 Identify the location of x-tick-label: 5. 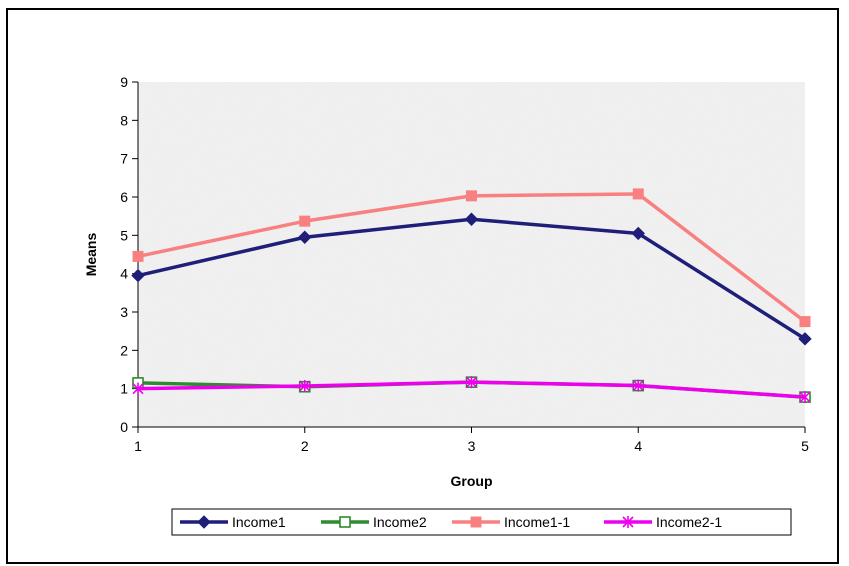
(805, 446).